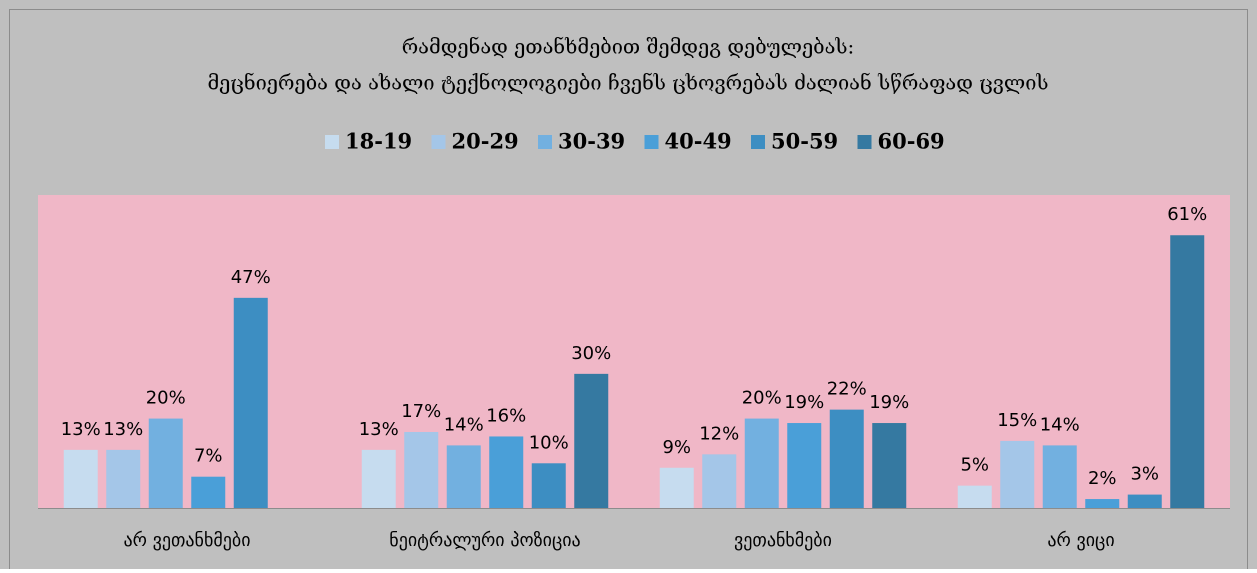 Image resolution: width=1257 pixels, height=573 pixels. What do you see at coordinates (911, 141) in the screenshot?
I see `legend-label: 60-69` at bounding box center [911, 141].